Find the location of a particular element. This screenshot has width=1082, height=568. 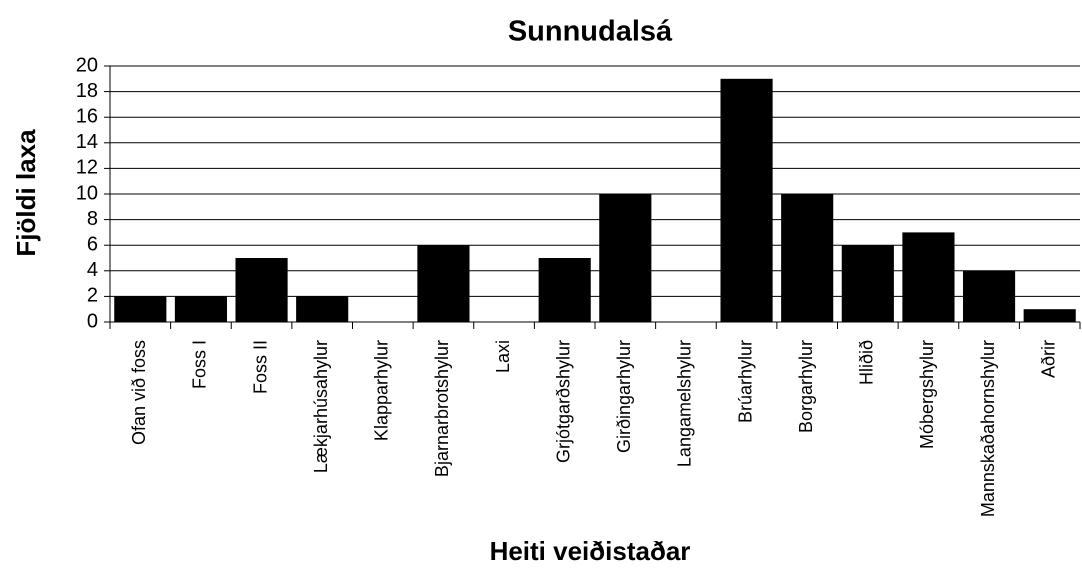

x-tick-label: Klapparhylur is located at coordinates (382, 390).